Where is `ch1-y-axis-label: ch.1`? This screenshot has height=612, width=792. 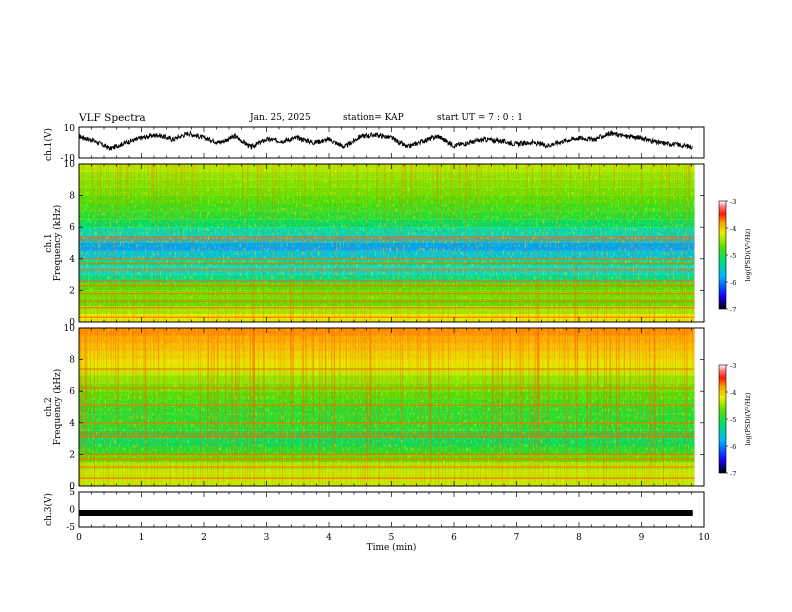 ch1-y-axis-label: ch.1 is located at coordinates (49, 242).